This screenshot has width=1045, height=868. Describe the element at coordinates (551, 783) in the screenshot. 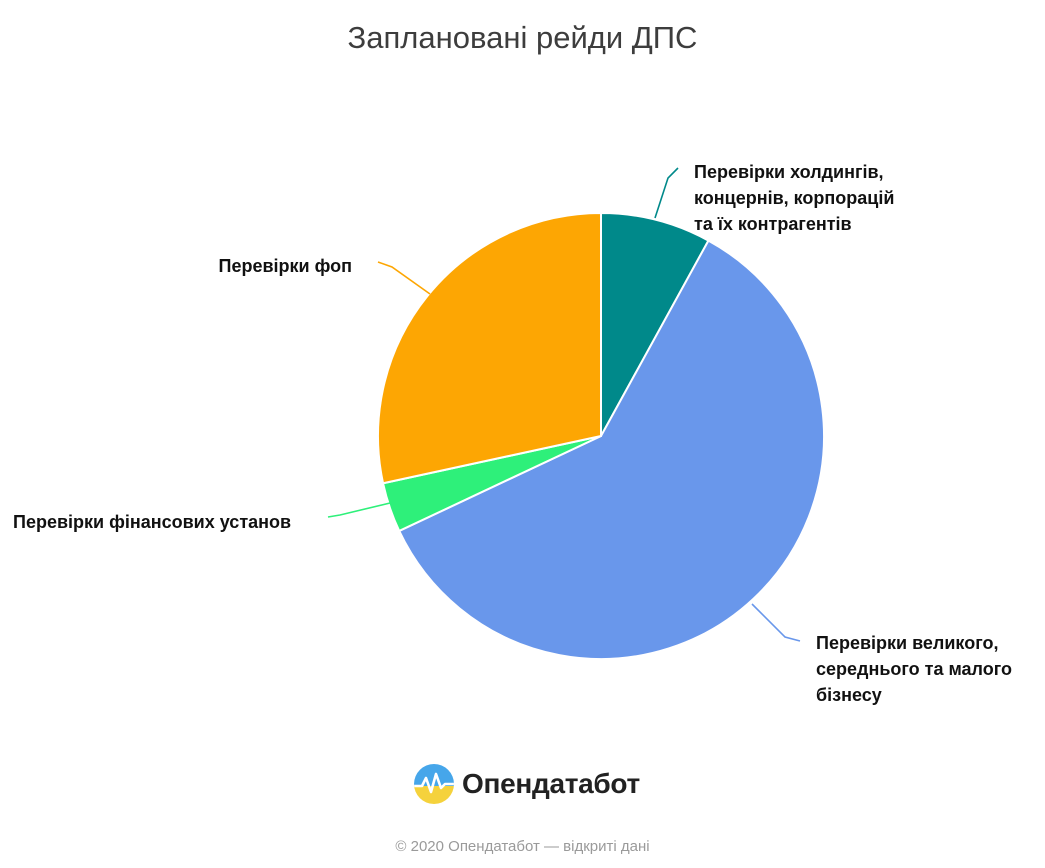

I see `brand-name: Опендатабот` at that location.